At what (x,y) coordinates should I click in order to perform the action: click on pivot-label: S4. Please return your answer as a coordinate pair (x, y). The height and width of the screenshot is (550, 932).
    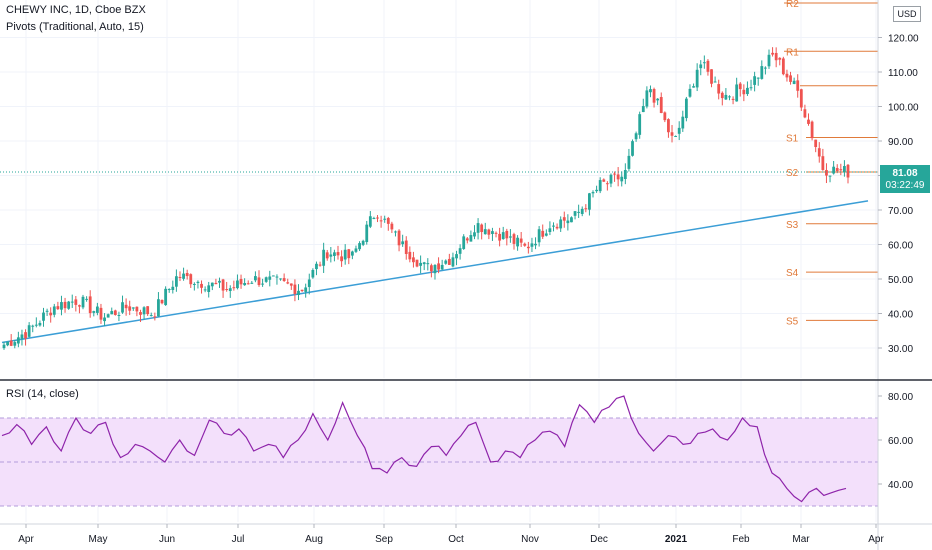
    Looking at the image, I should click on (792, 273).